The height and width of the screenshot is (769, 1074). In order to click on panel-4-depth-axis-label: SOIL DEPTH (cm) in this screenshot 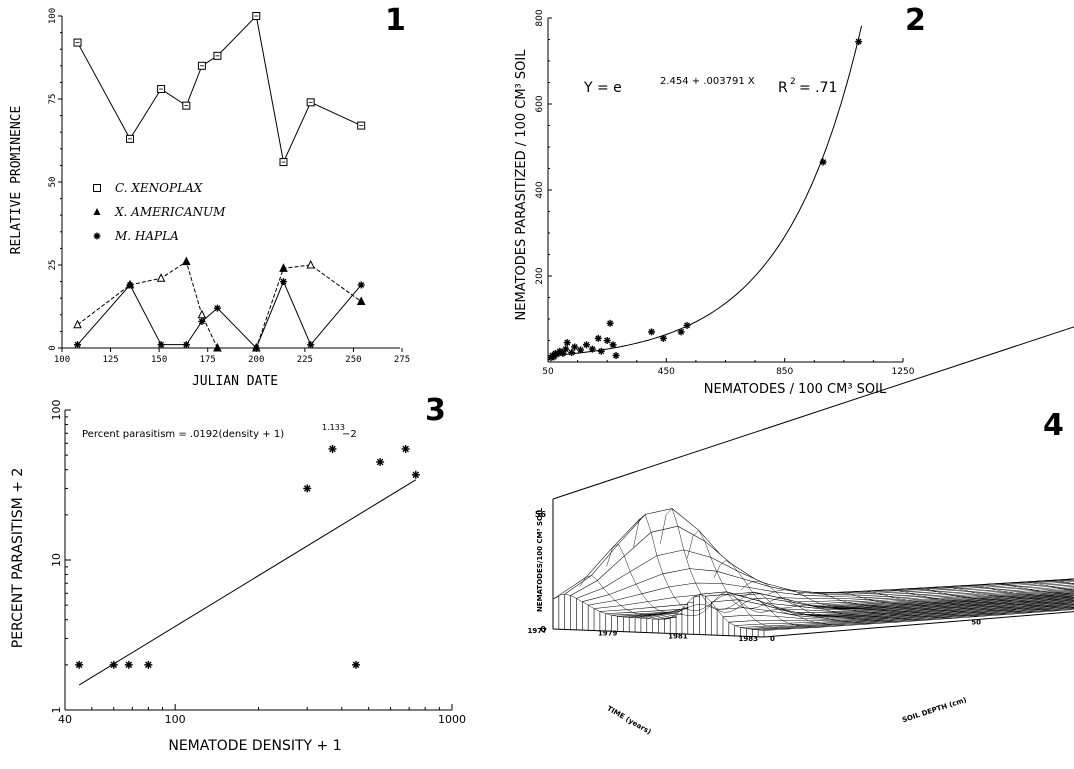, I will do `click(934, 710)`.